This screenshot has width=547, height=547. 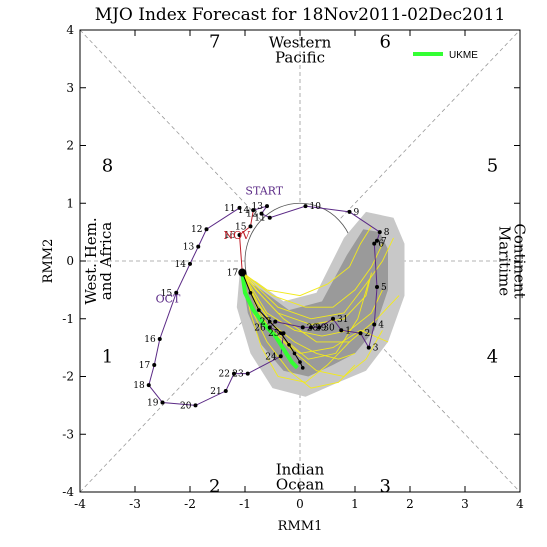 What do you see at coordinates (70, 88) in the screenshot?
I see `y-tick-label: 3` at bounding box center [70, 88].